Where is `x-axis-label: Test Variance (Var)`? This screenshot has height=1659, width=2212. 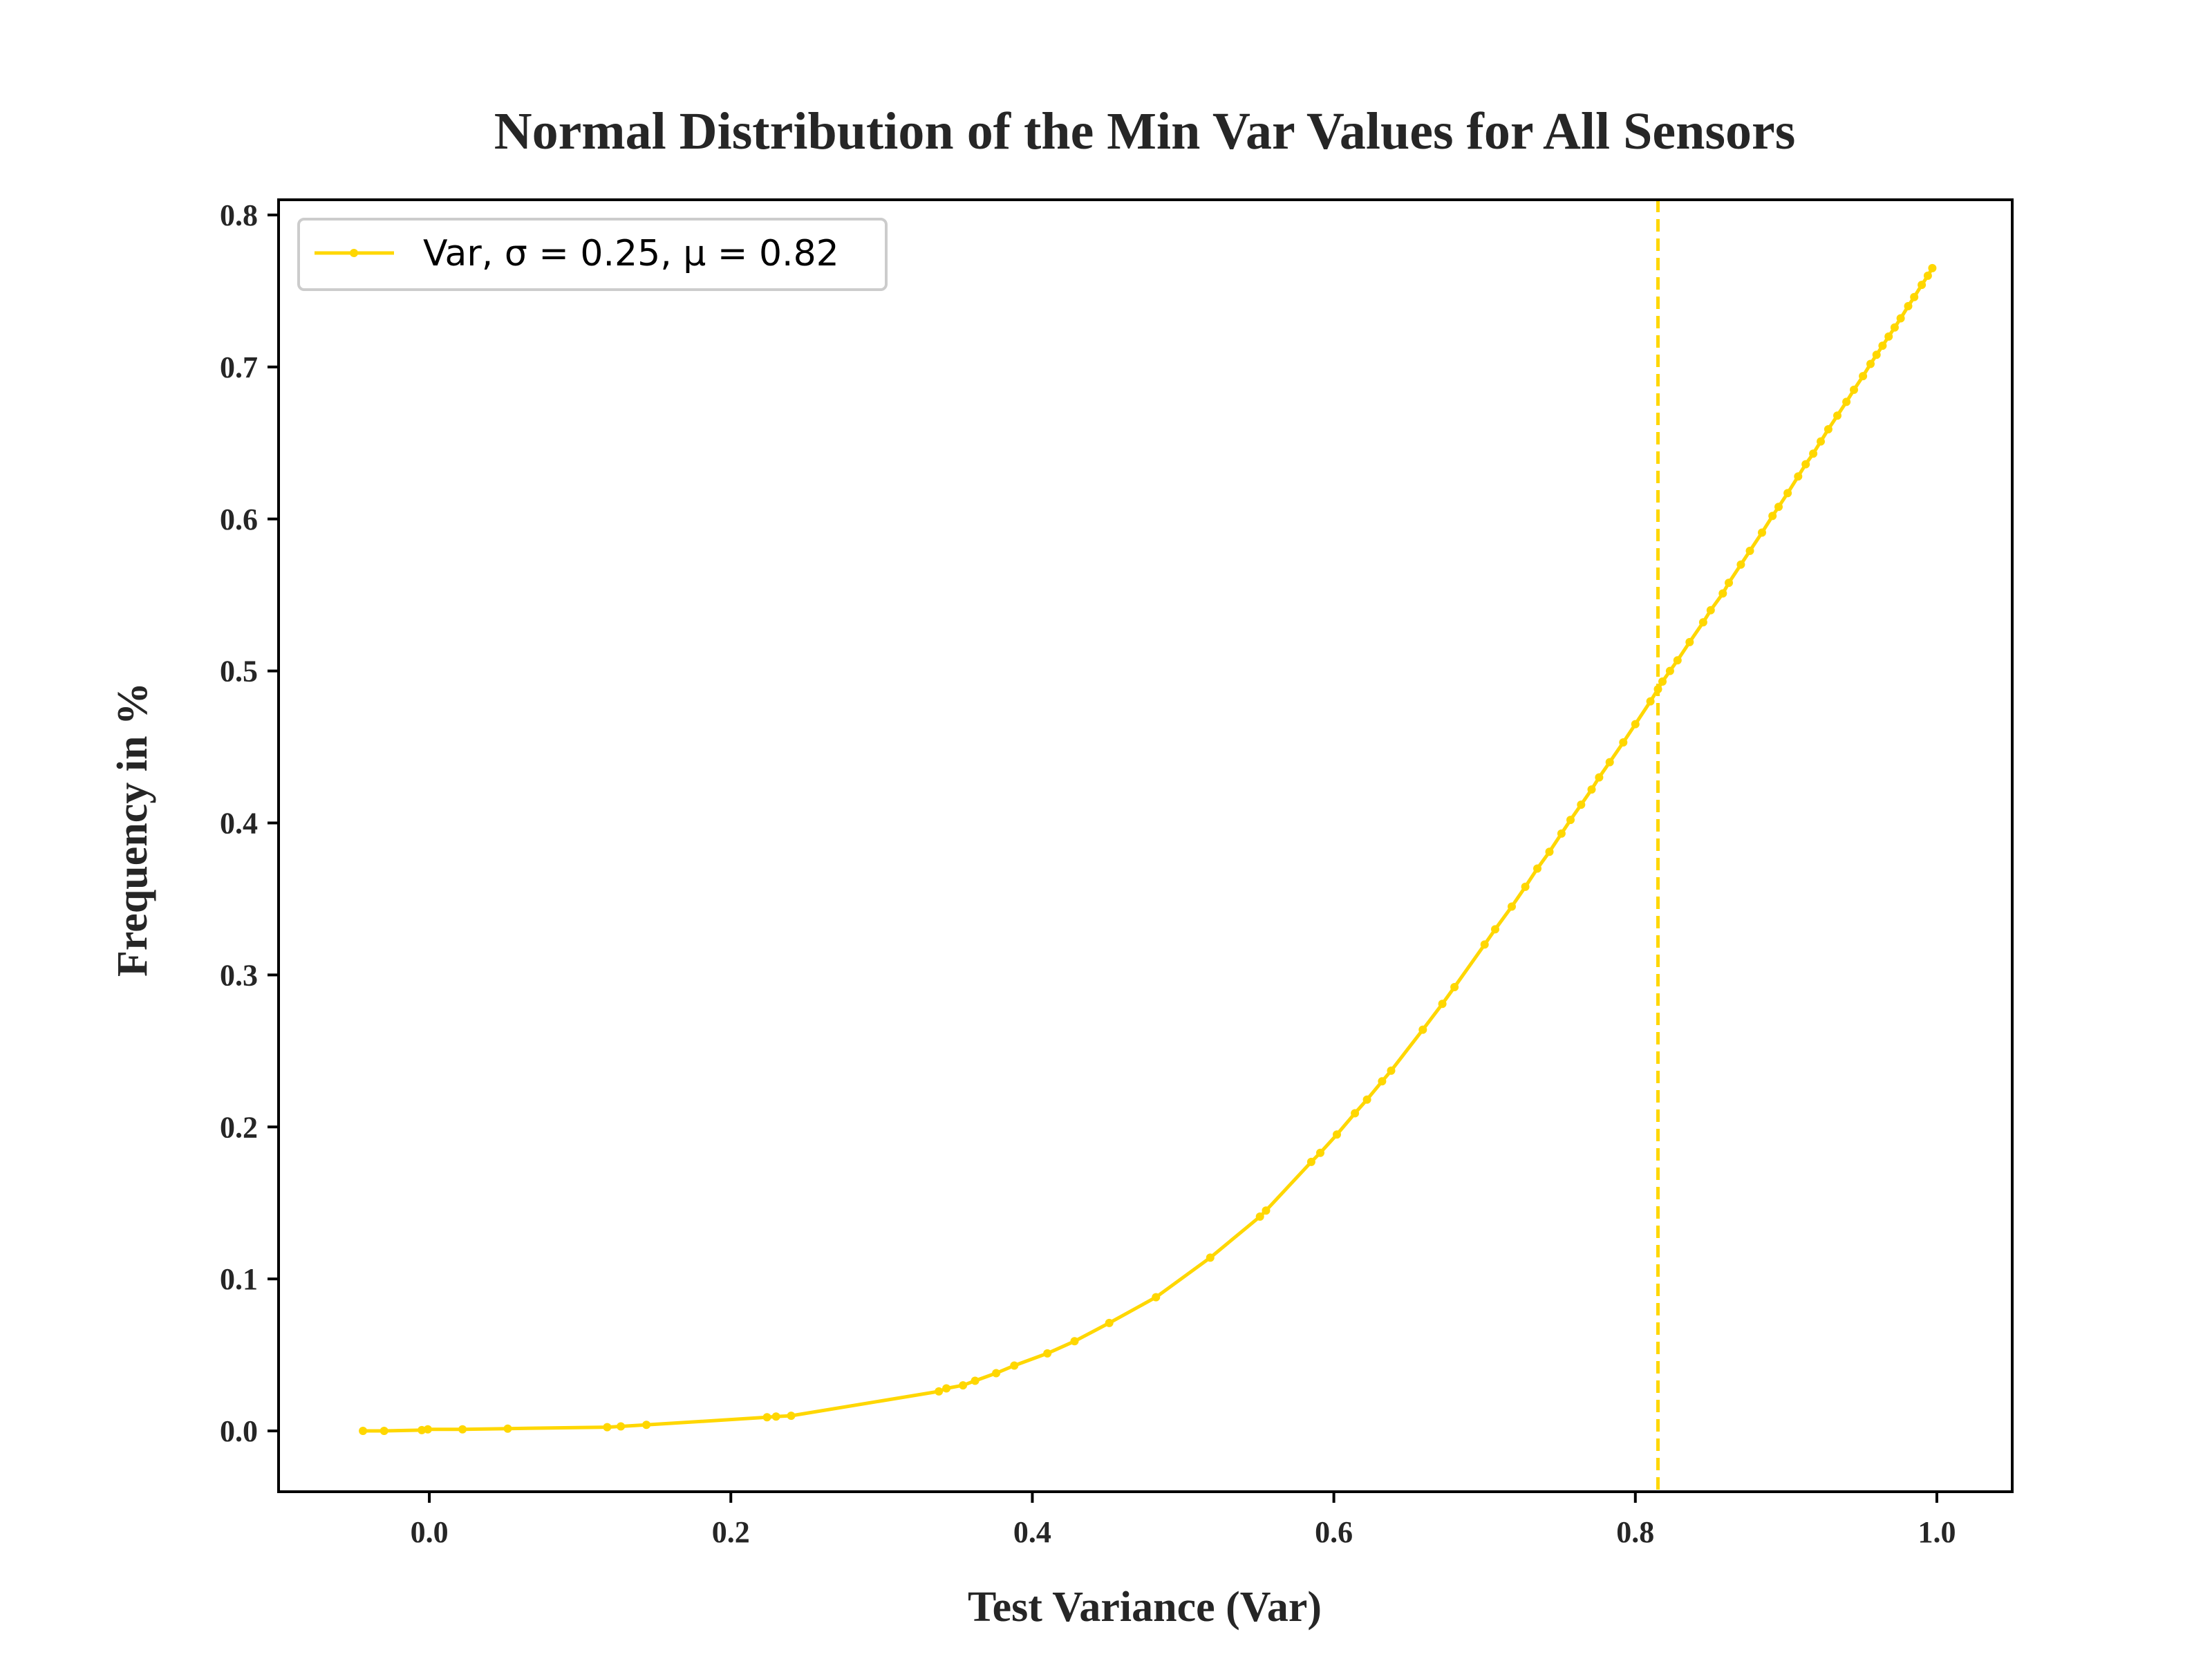 x-axis-label: Test Variance (Var) is located at coordinates (1145, 1607).